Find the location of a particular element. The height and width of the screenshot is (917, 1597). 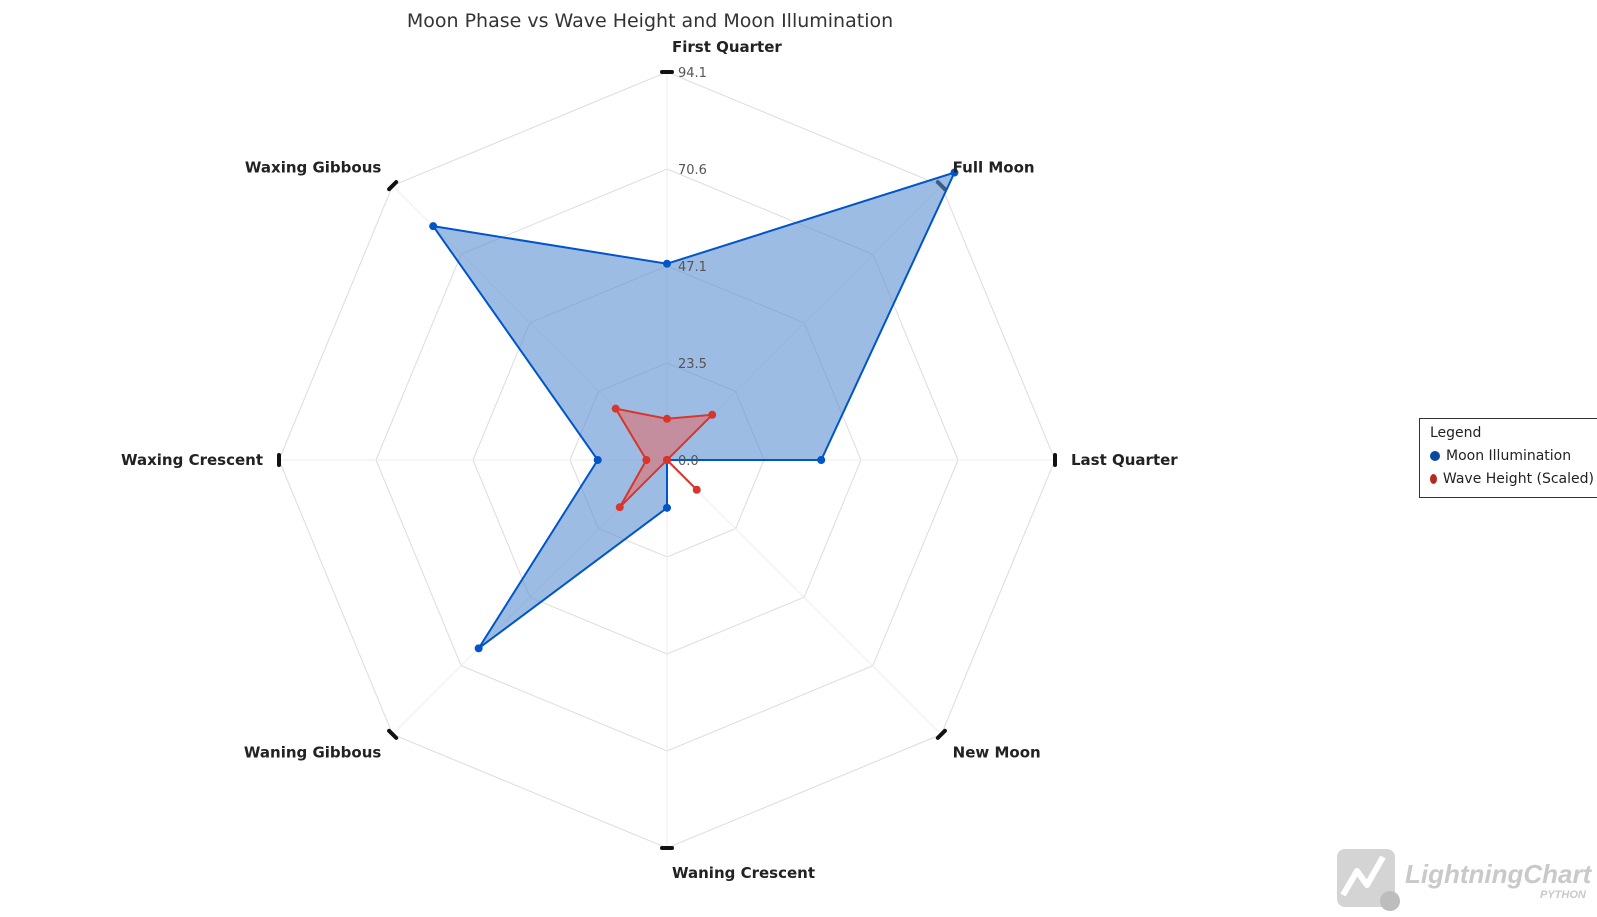

tick-label: 23.5 is located at coordinates (692, 364).